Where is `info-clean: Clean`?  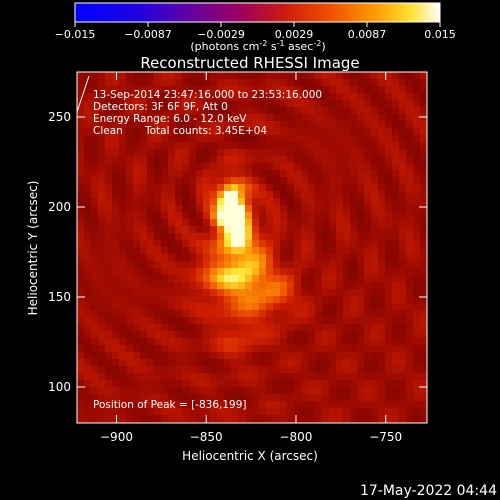 info-clean: Clean is located at coordinates (108, 131).